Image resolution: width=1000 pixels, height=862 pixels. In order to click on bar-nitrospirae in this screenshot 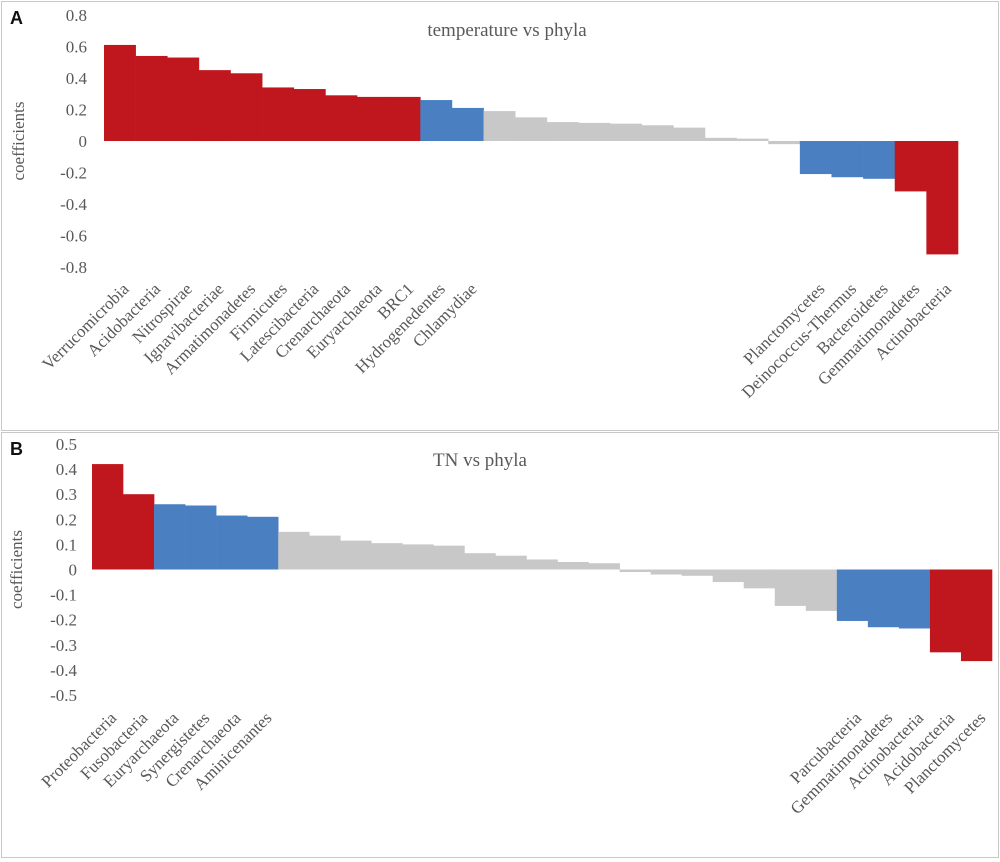, I will do `click(183, 99)`.